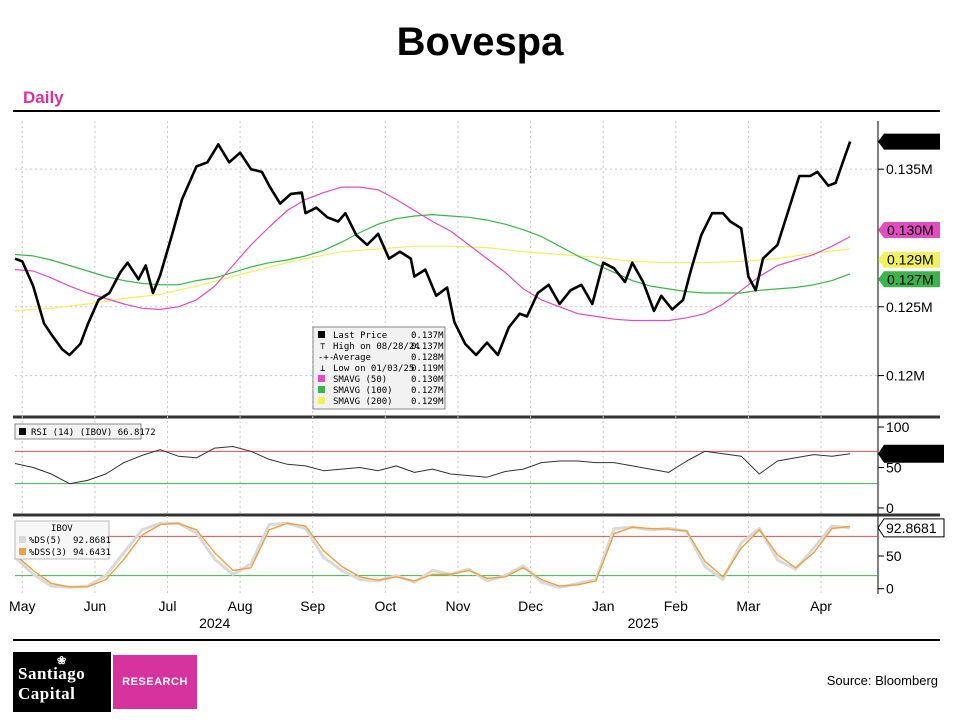 Image resolution: width=960 pixels, height=720 pixels. What do you see at coordinates (43, 97) in the screenshot?
I see `period-label: Daily` at bounding box center [43, 97].